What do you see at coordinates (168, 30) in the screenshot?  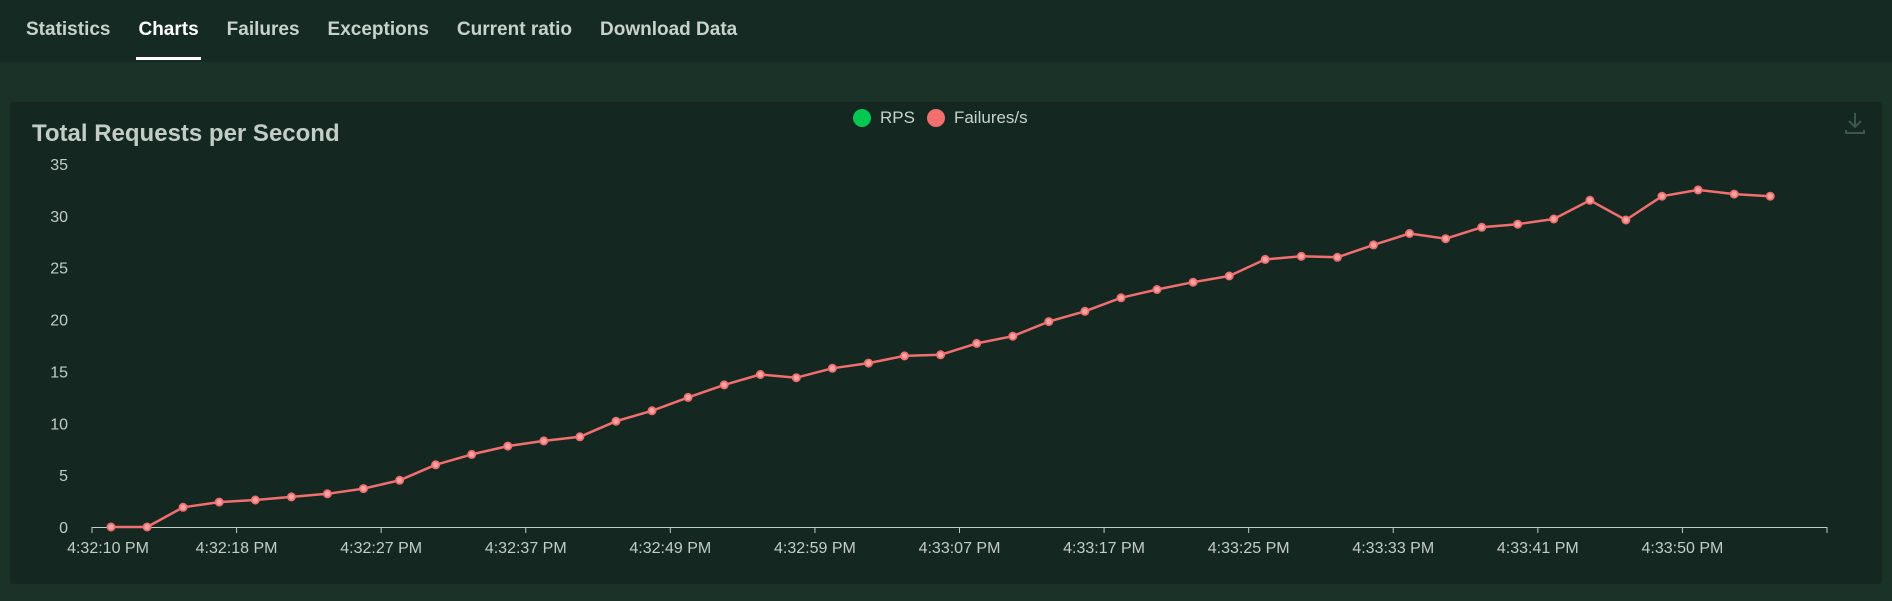 I see `tab-charts: Charts` at bounding box center [168, 30].